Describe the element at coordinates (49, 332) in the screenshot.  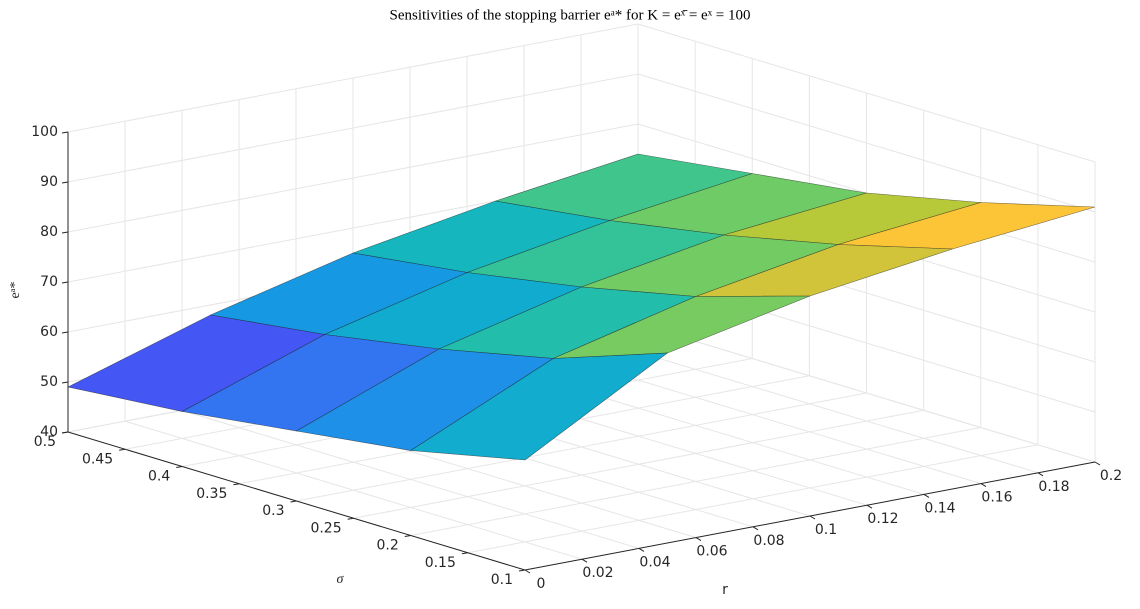
I see `z-tick-label: 60` at that location.